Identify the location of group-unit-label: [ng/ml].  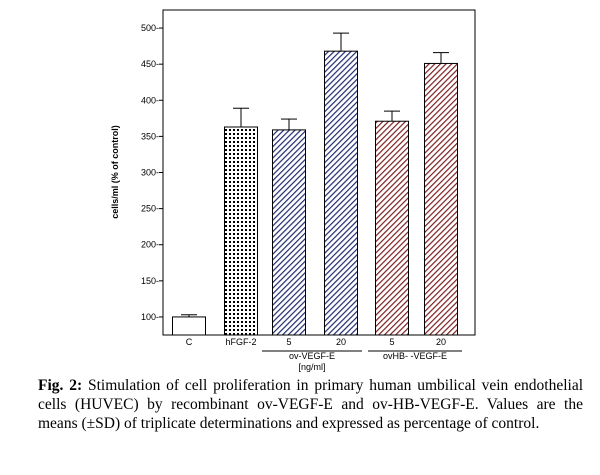
(311, 367).